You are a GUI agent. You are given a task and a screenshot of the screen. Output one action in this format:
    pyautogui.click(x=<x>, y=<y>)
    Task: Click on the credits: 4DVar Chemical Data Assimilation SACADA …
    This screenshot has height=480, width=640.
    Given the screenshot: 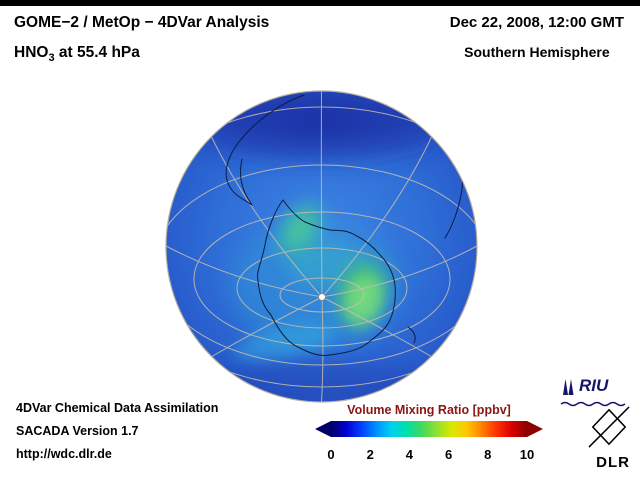 What is the action you would take?
    pyautogui.click(x=117, y=431)
    